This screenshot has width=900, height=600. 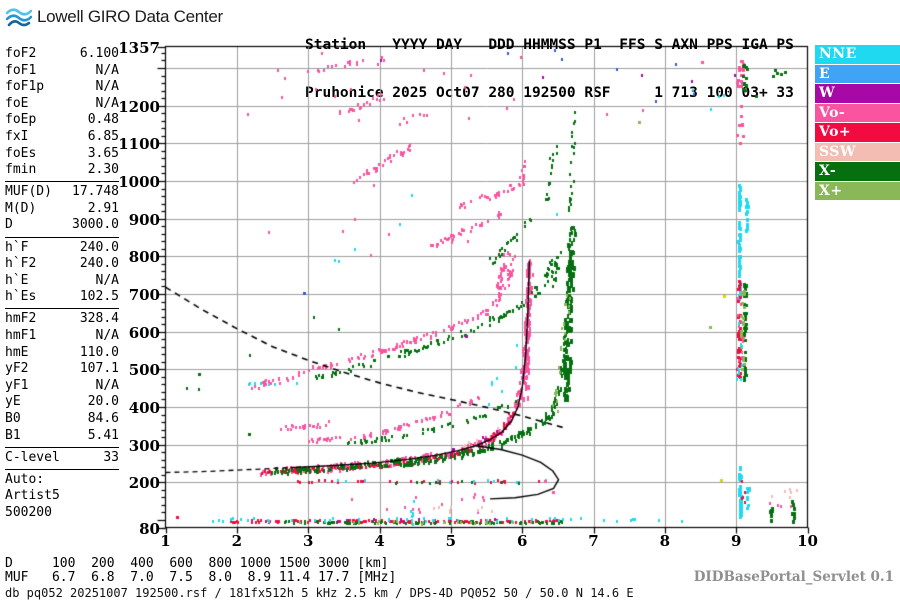 I want to click on y-tick-label-600: 600, so click(x=144, y=332).